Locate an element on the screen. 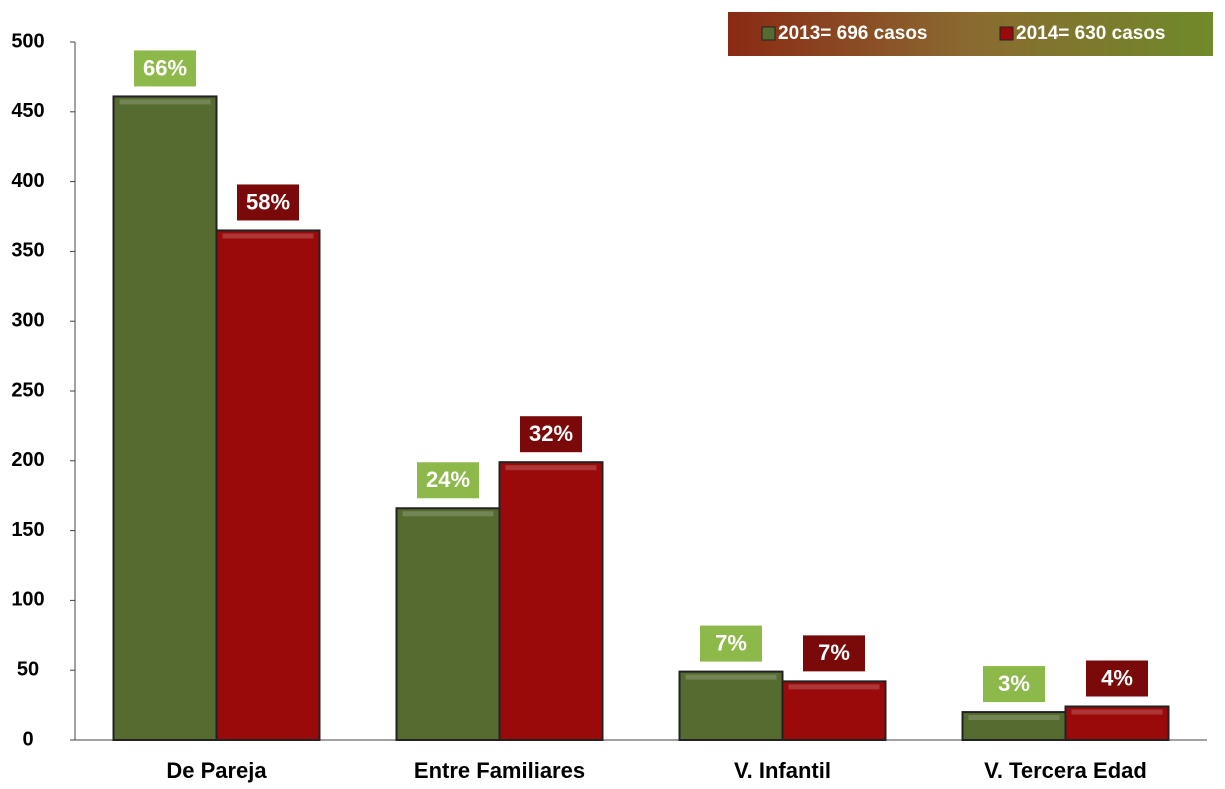  data-label: 66% is located at coordinates (165, 67).